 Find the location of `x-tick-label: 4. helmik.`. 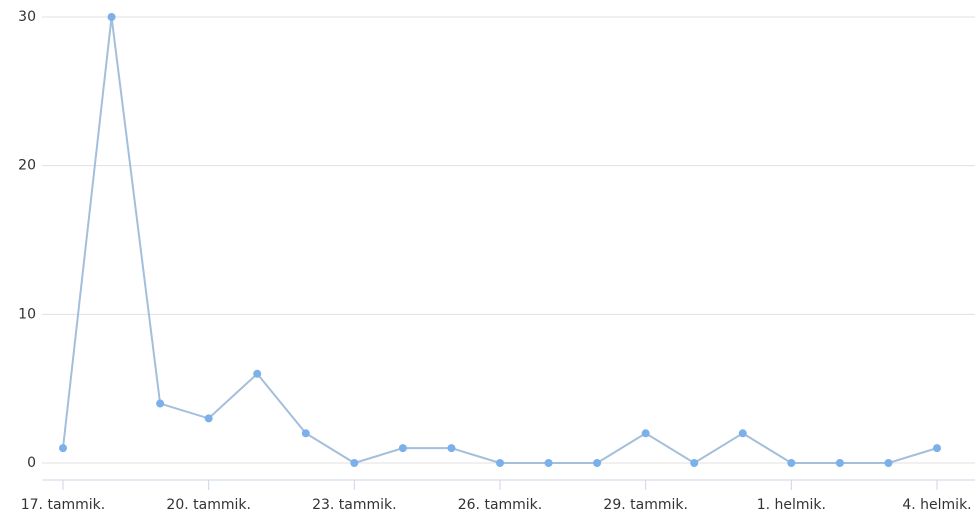

x-tick-label: 4. helmik. is located at coordinates (936, 505).